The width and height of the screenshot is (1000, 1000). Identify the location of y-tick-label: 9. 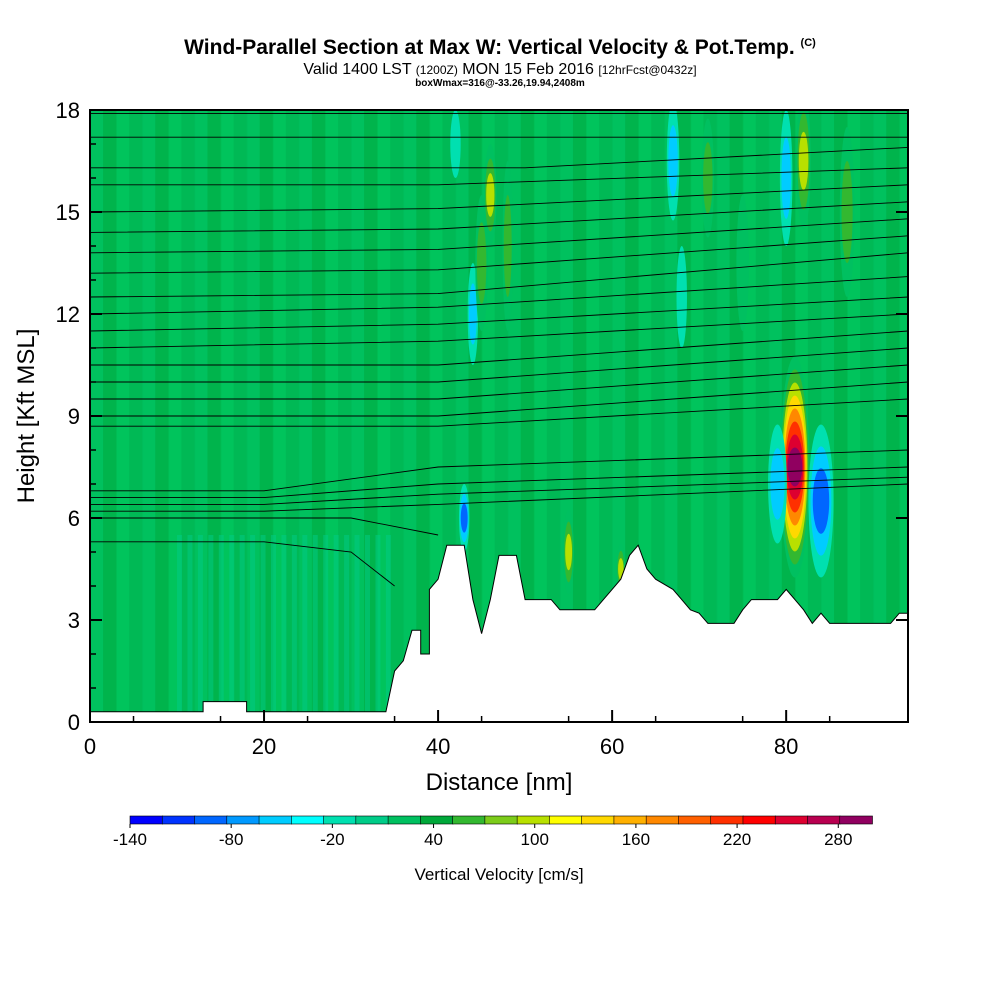
(74, 416).